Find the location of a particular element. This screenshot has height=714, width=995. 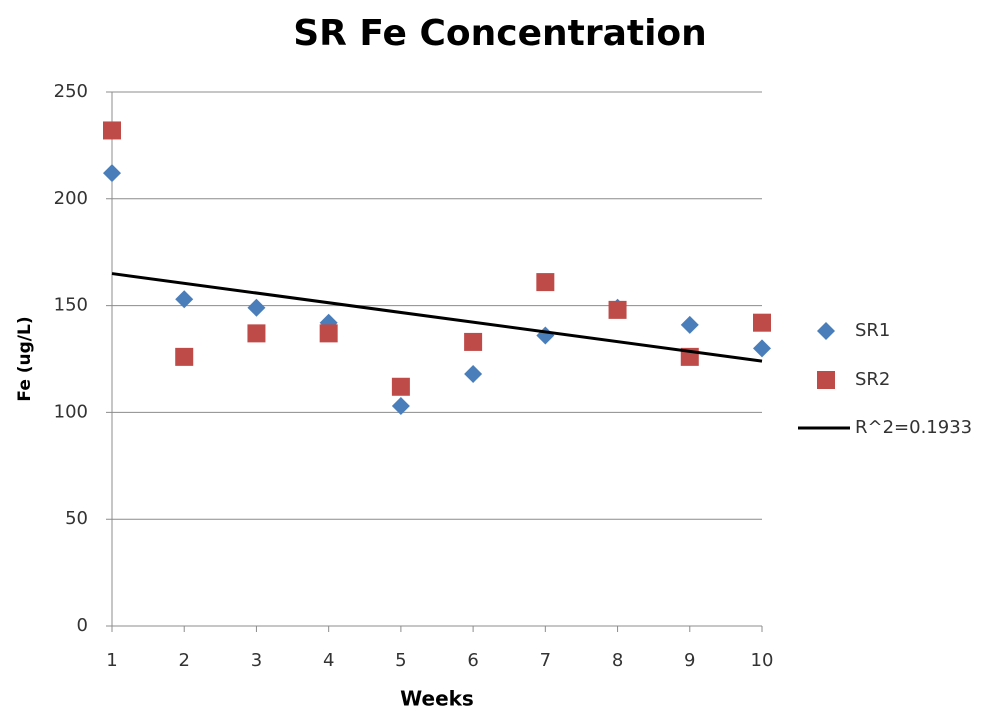

legend-label: SR2 is located at coordinates (872, 379).